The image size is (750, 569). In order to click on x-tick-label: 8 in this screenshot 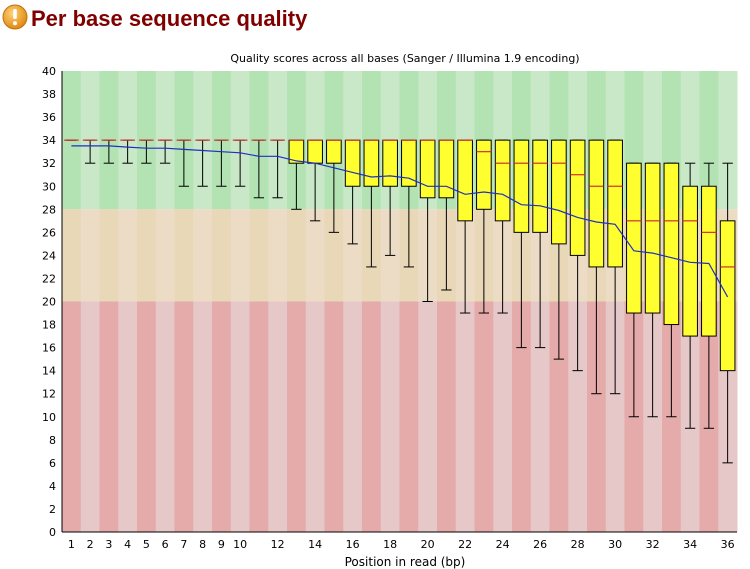, I will do `click(202, 544)`.